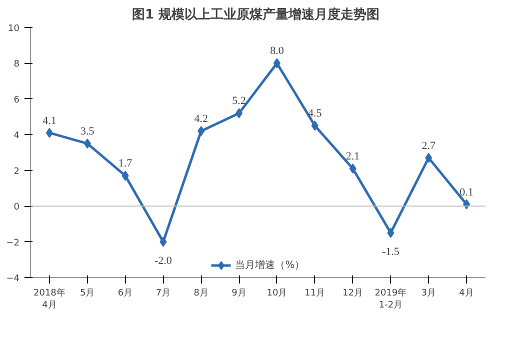  I want to click on x-tick-label: 5月, so click(87, 293).